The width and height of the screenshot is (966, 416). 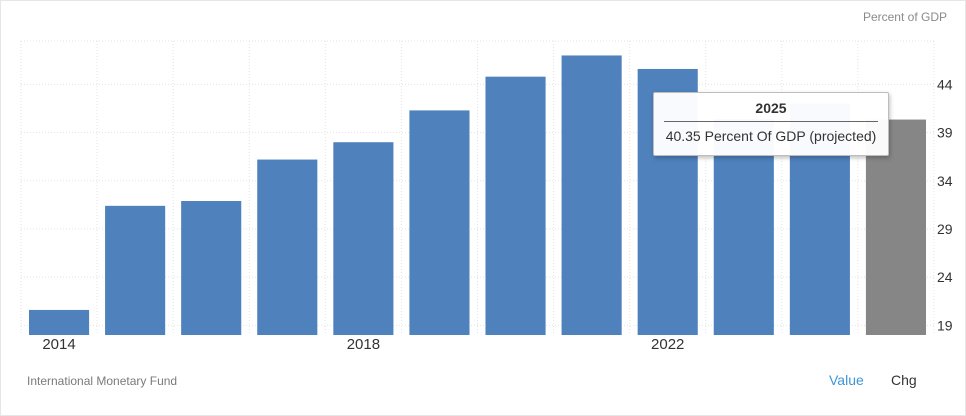 I want to click on x-tick-label: 2014, so click(x=58, y=344).